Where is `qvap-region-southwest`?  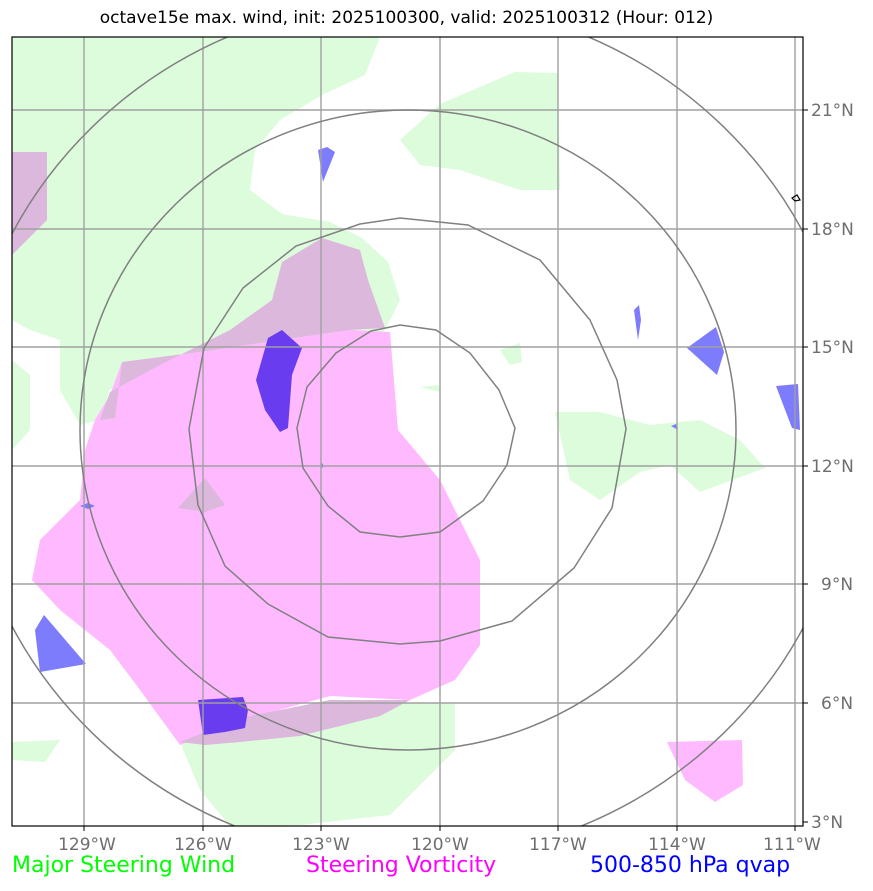 qvap-region-southwest is located at coordinates (60, 643).